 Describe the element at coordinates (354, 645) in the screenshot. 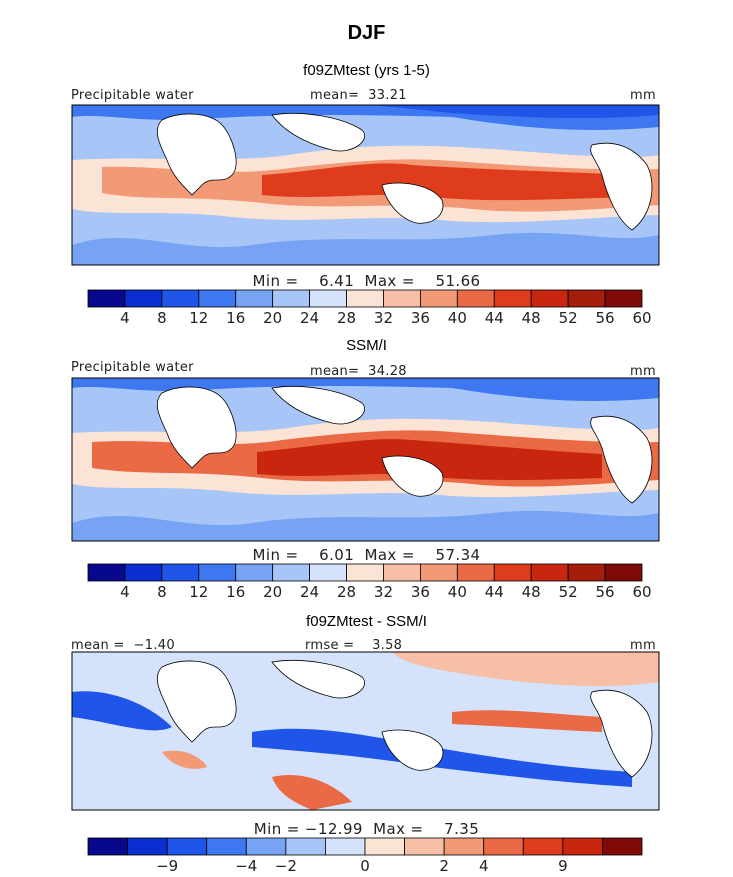

I see `panel-3-rmse-label: rmse = 3.58` at that location.